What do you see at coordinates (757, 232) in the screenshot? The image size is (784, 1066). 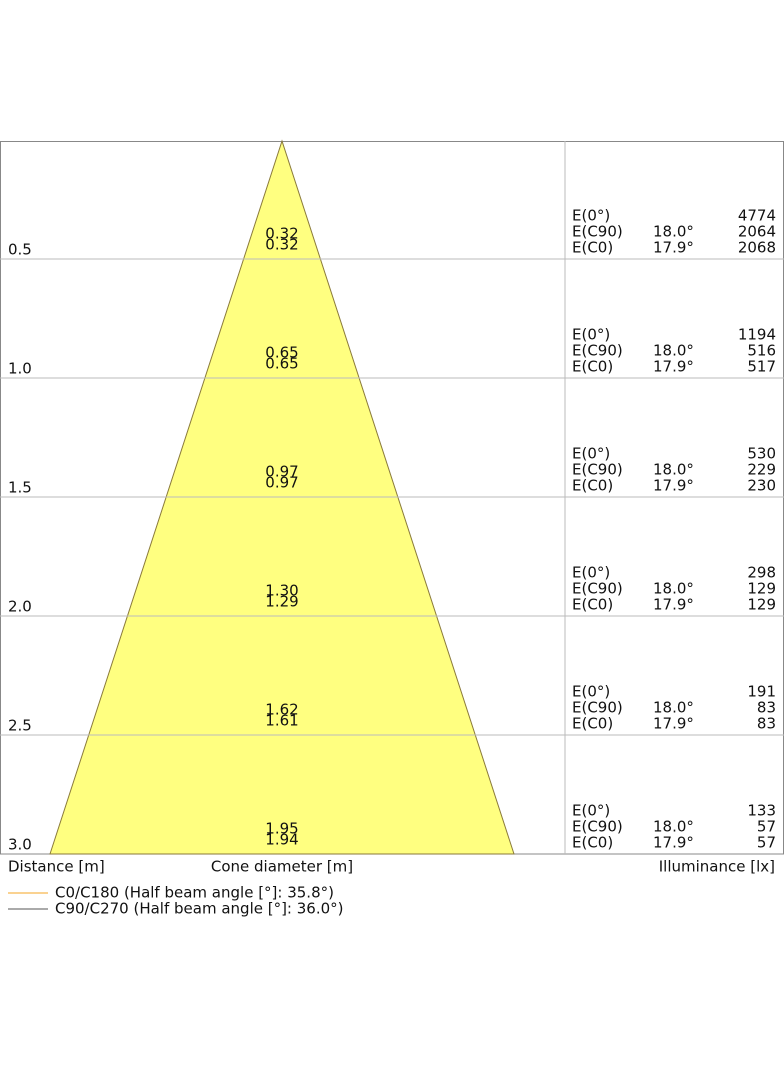 I see `illuminance-value: 2064` at bounding box center [757, 232].